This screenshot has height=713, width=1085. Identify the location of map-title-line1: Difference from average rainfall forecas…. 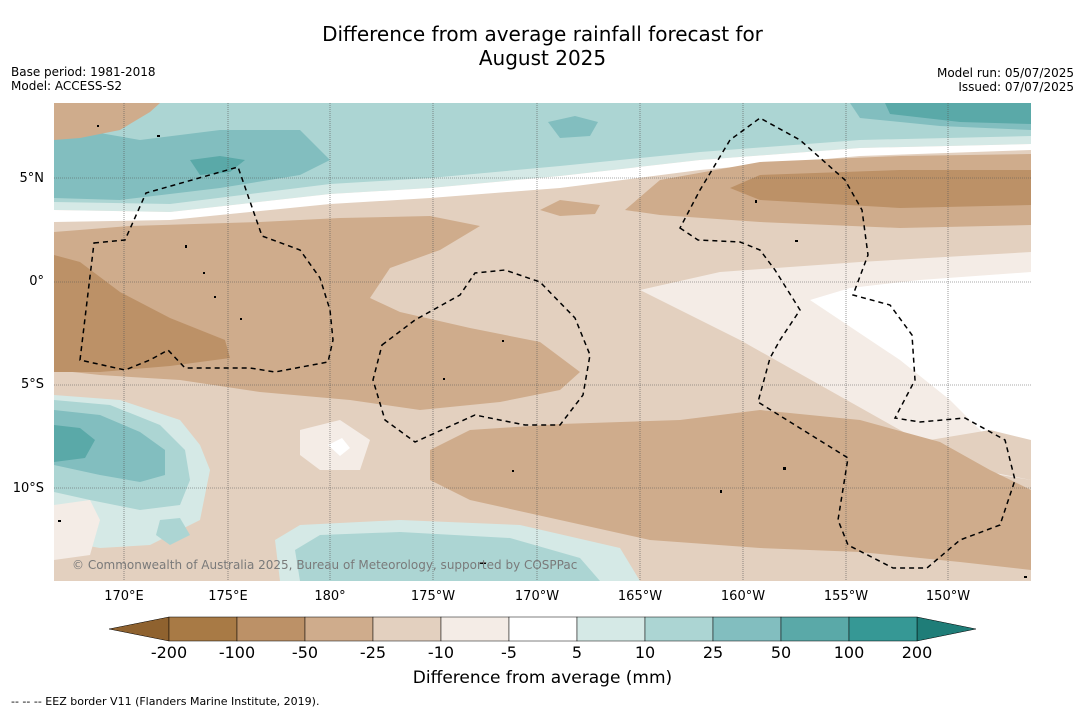
(542, 34).